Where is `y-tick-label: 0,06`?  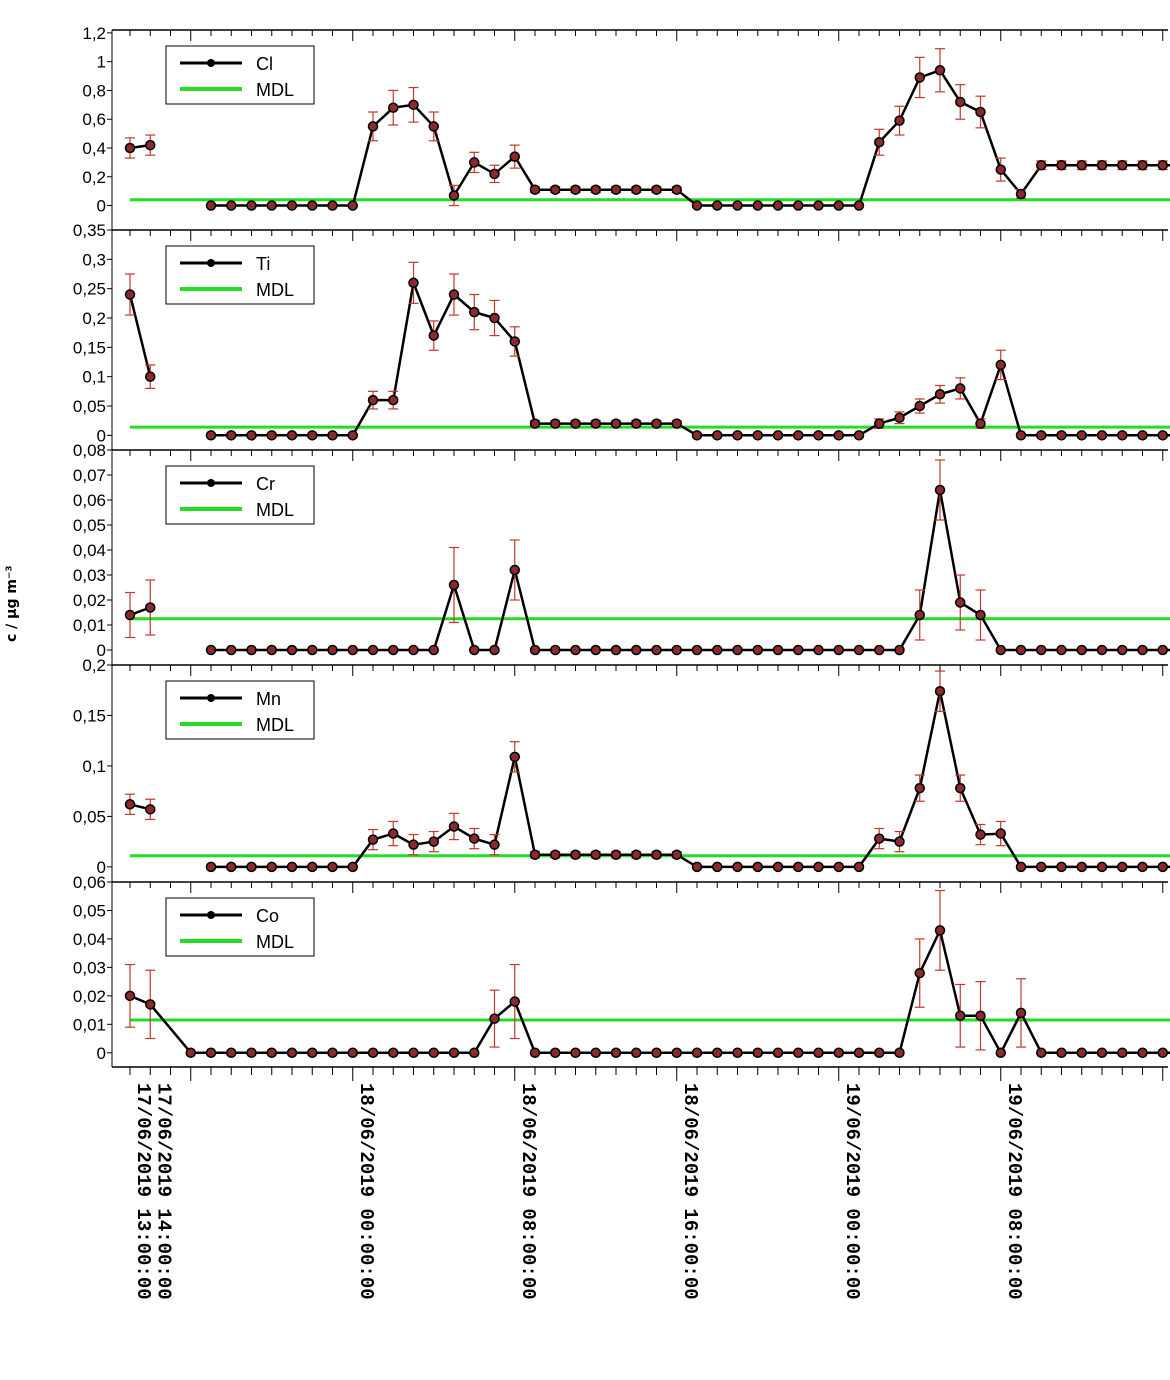 y-tick-label: 0,06 is located at coordinates (89, 500).